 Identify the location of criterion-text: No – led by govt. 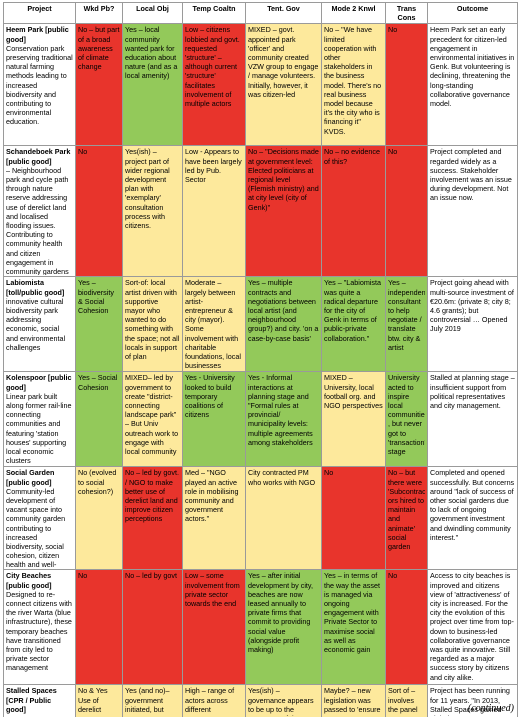
(151, 576).